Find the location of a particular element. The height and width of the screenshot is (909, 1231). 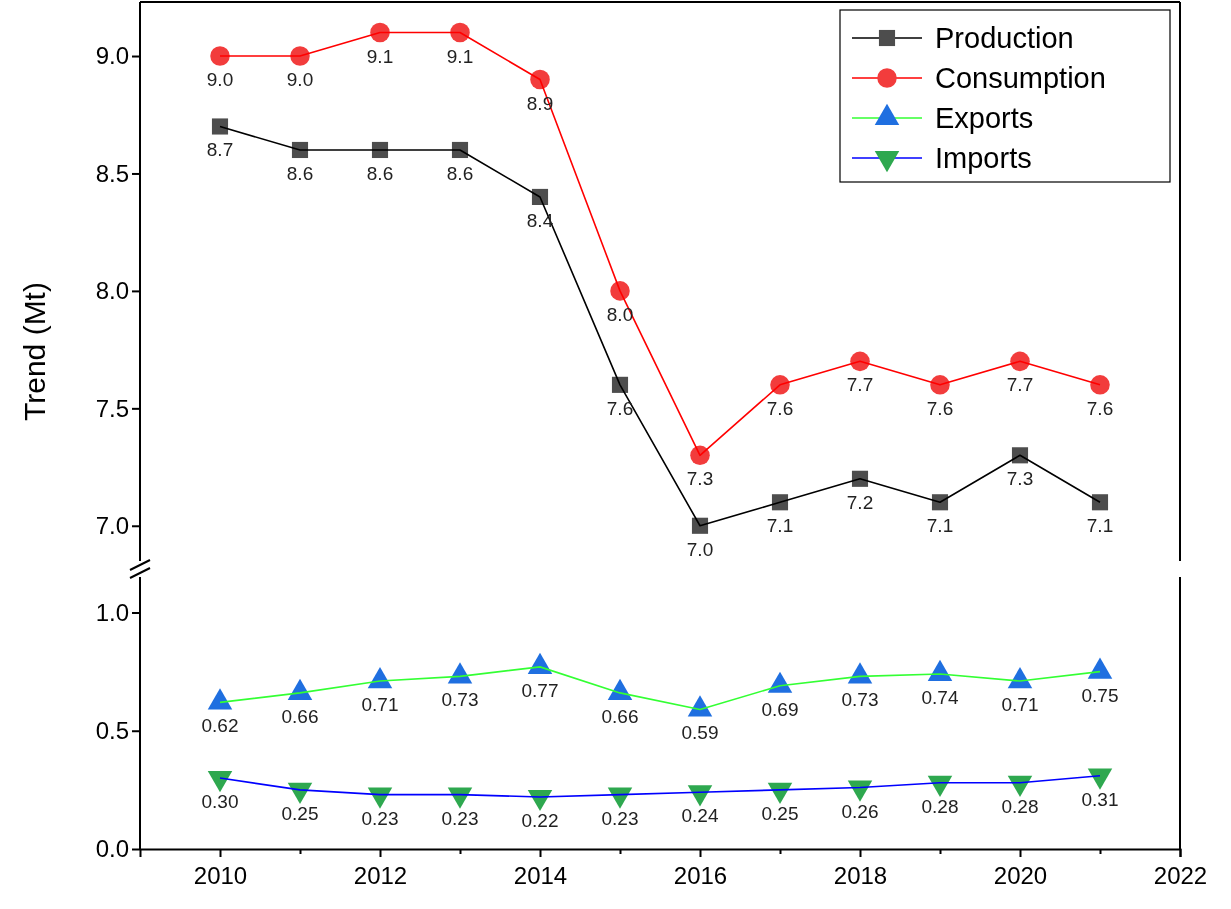

x-tick-label: 2016 is located at coordinates (700, 875).